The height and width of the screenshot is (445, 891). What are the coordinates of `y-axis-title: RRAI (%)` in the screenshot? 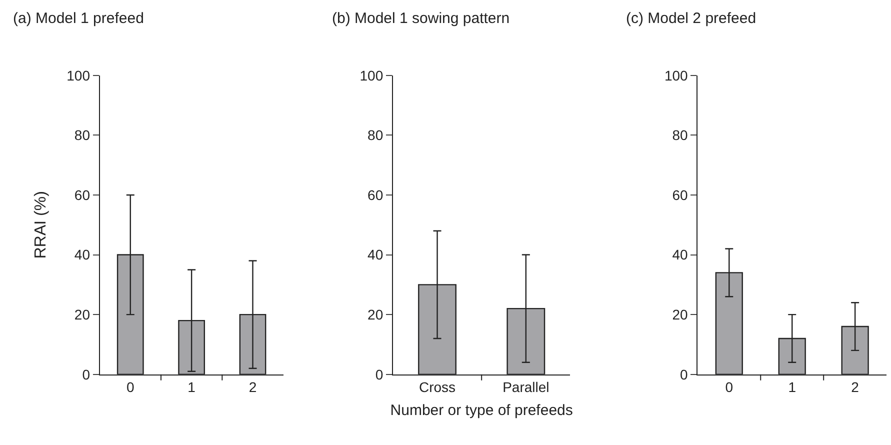 It's located at (41, 225).